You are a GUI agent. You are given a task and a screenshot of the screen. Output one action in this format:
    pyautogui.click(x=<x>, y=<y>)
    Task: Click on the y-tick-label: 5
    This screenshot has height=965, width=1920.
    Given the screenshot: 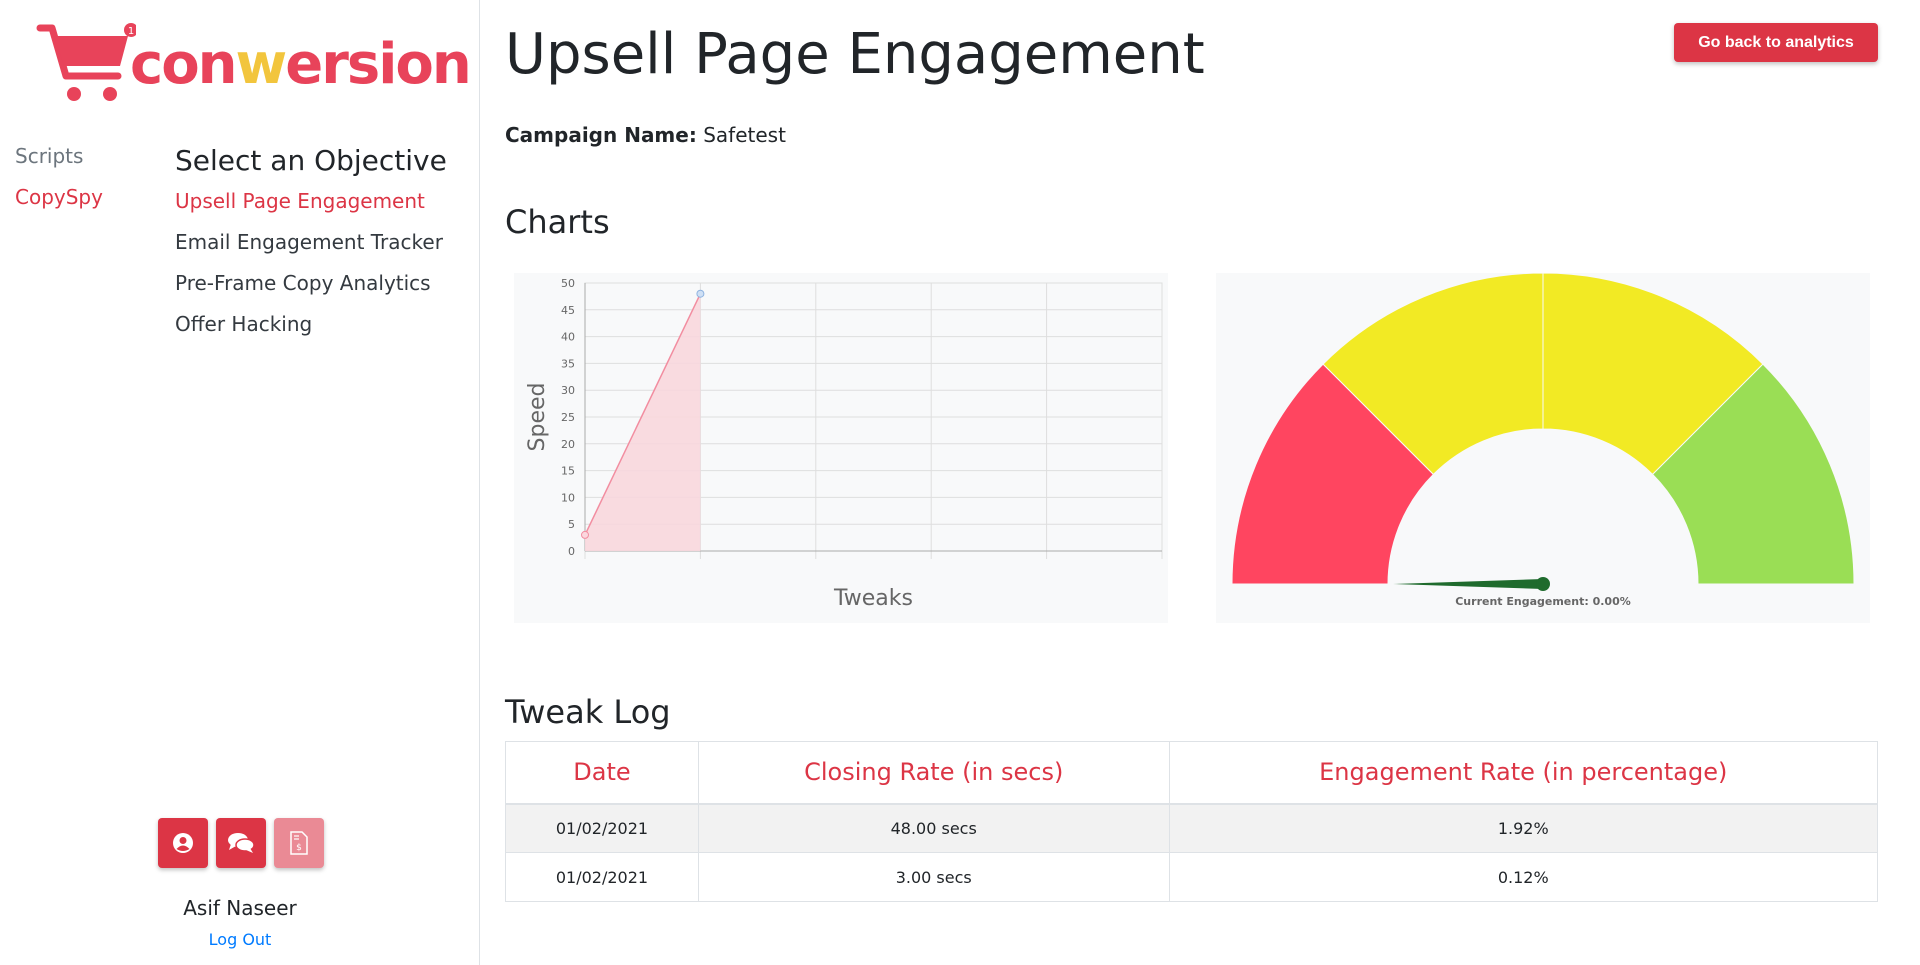 What is the action you would take?
    pyautogui.click(x=571, y=524)
    